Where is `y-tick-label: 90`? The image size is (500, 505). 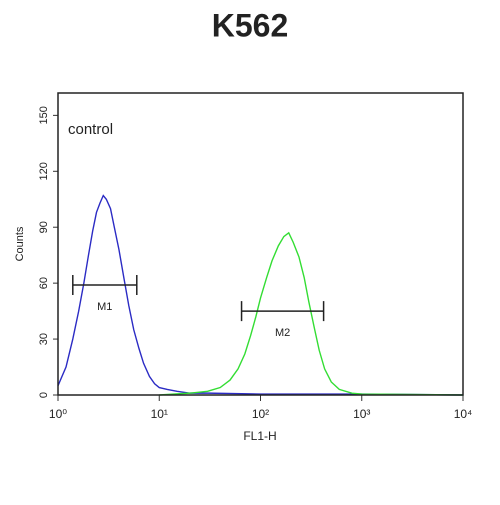
y-tick-label: 90 is located at coordinates (44, 227).